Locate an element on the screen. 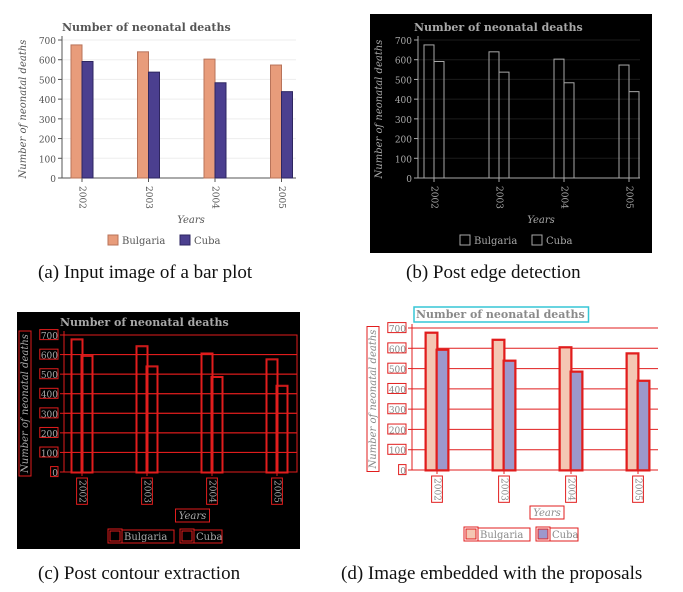 Image resolution: width=683 pixels, height=592 pixels. x-label-proposal-box is located at coordinates (192, 515).